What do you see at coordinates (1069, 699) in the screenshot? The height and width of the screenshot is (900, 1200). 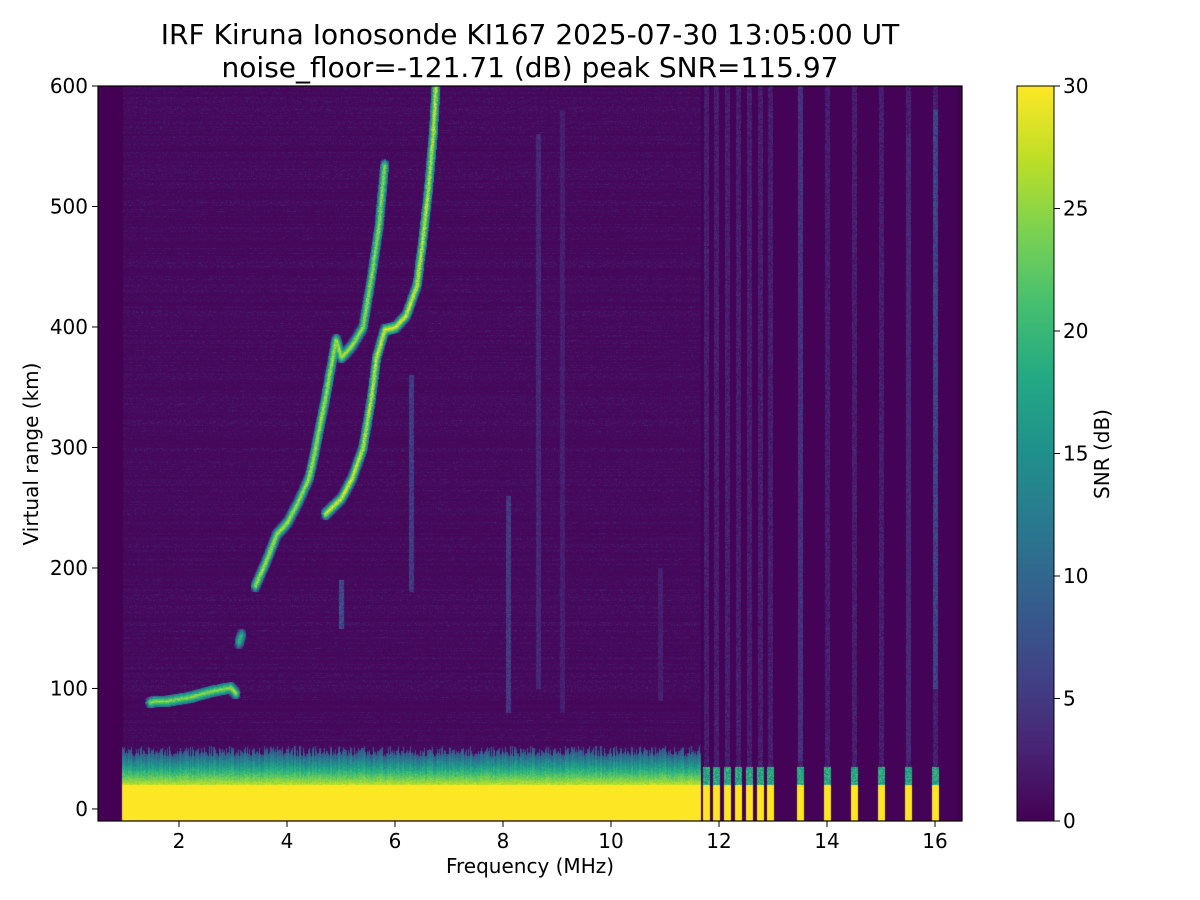 I see `colorbar-tick-label: 5` at bounding box center [1069, 699].